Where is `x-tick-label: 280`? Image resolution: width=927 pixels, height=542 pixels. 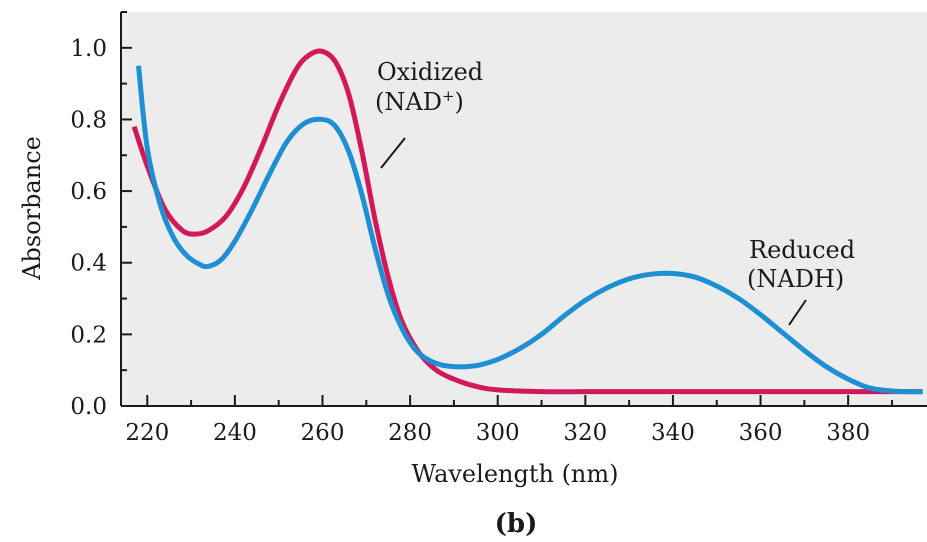 x-tick-label: 280 is located at coordinates (410, 433).